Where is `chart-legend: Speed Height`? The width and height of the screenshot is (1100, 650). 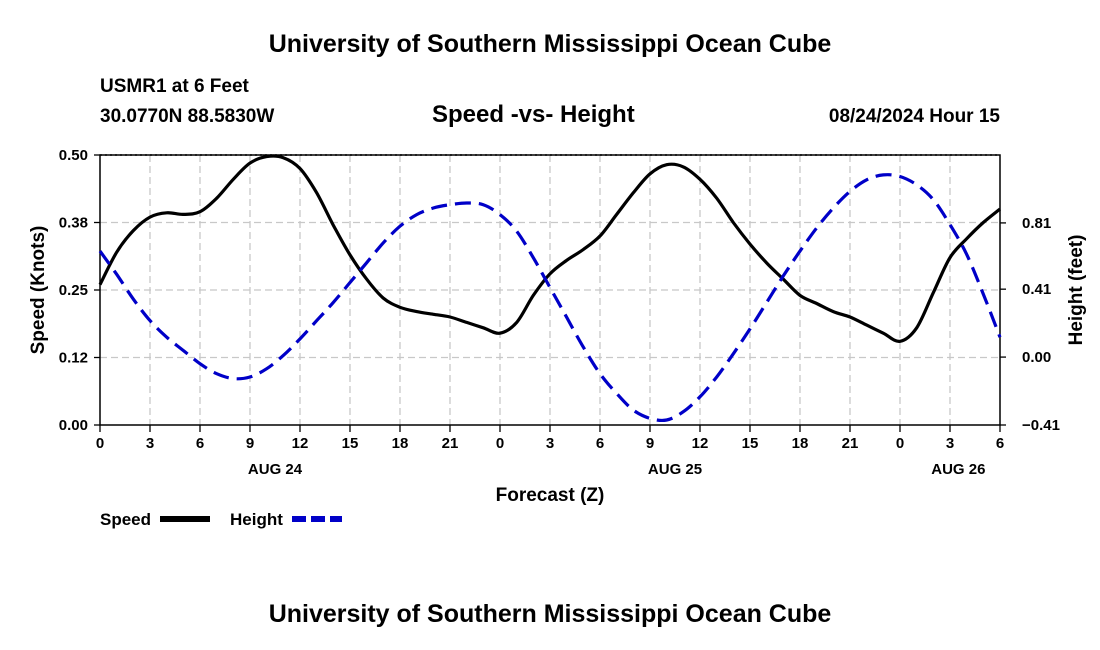
chart-legend: Speed Height is located at coordinates (221, 519).